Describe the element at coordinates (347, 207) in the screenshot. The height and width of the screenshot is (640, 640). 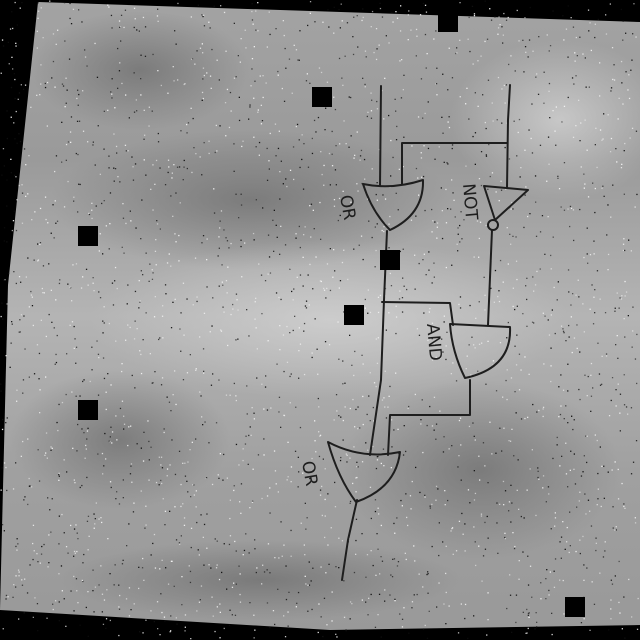
I see `or-gate-1-label: OR` at that location.